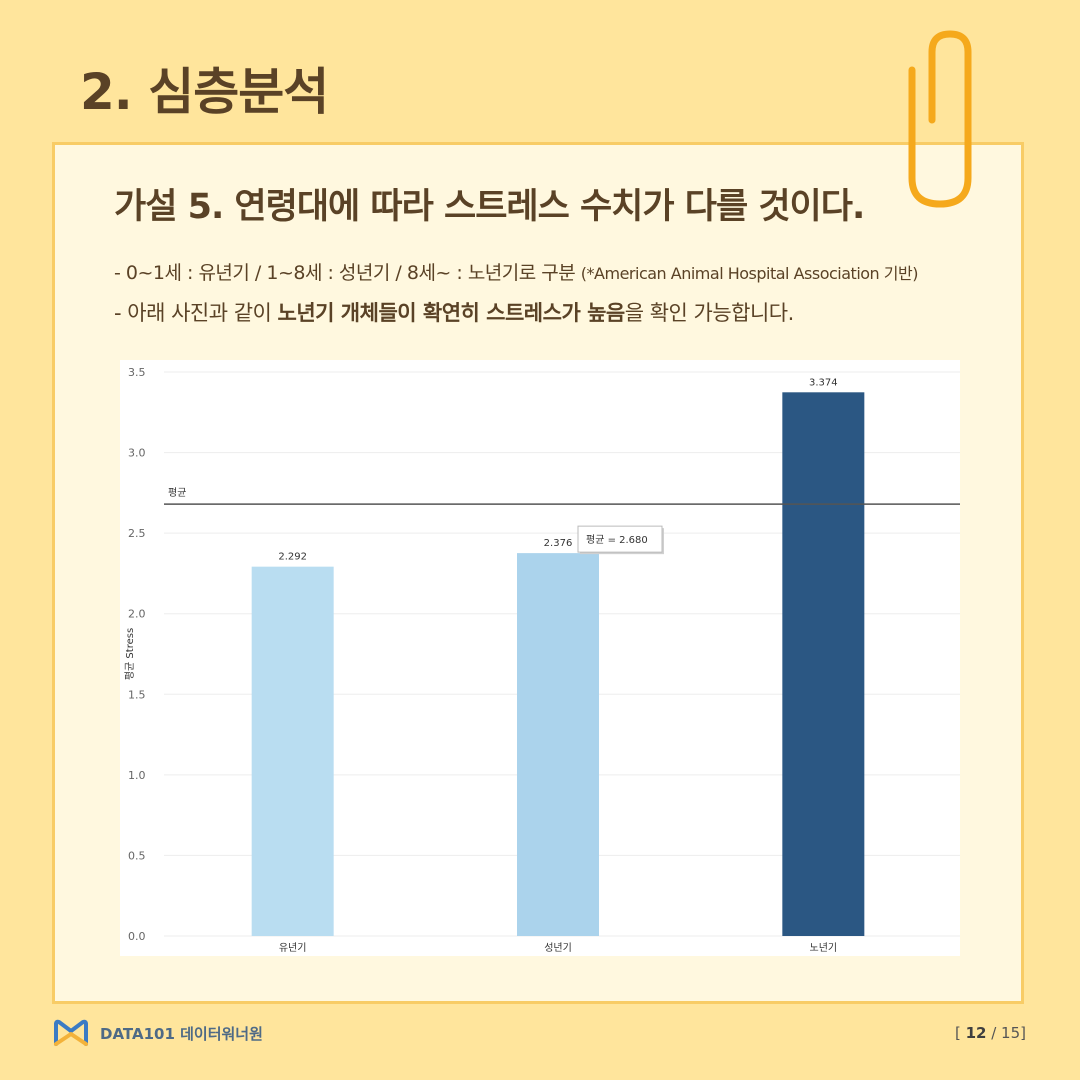 The width and height of the screenshot is (1080, 1080). What do you see at coordinates (177, 493) in the screenshot?
I see `average-line-label: 평균` at bounding box center [177, 493].